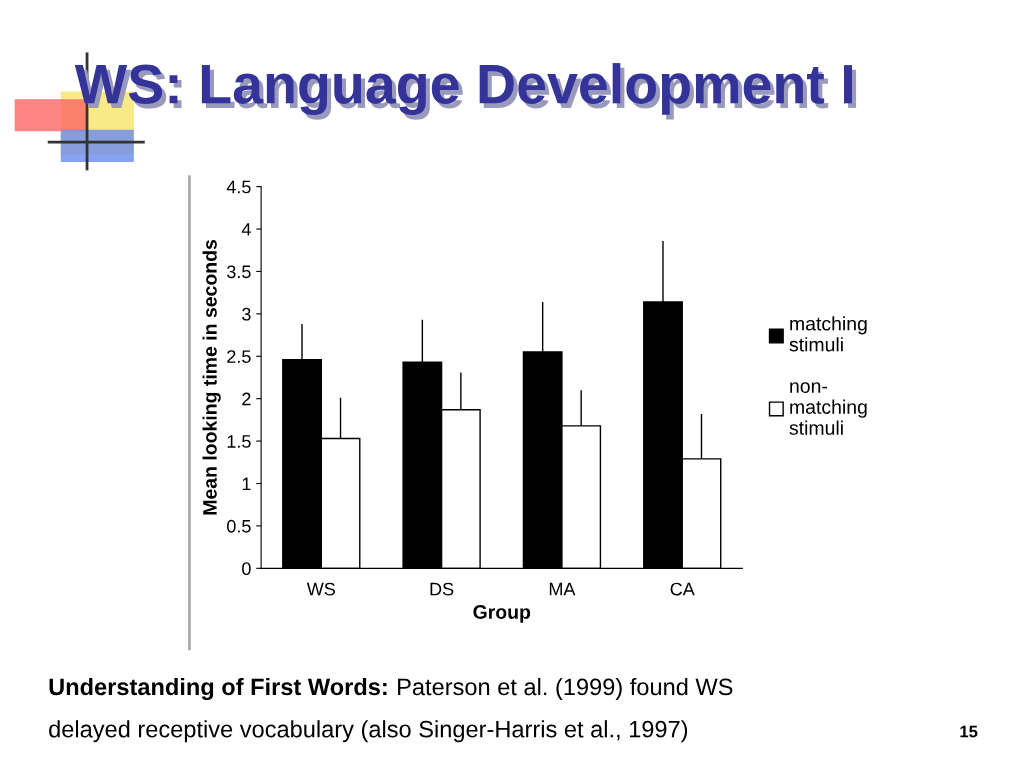  Describe the element at coordinates (239, 356) in the screenshot. I see `y-tick-label: 2.5` at that location.